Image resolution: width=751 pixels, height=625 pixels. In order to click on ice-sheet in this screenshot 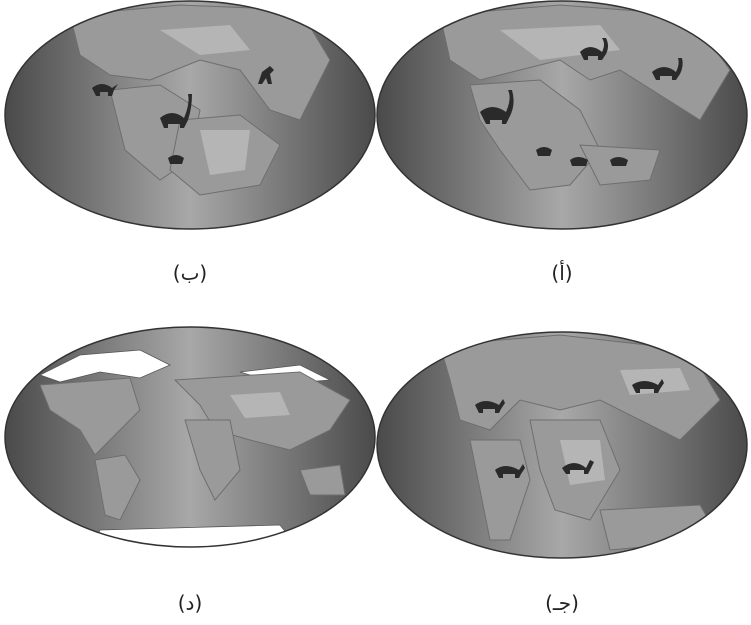, I will do `click(104, 366)`.